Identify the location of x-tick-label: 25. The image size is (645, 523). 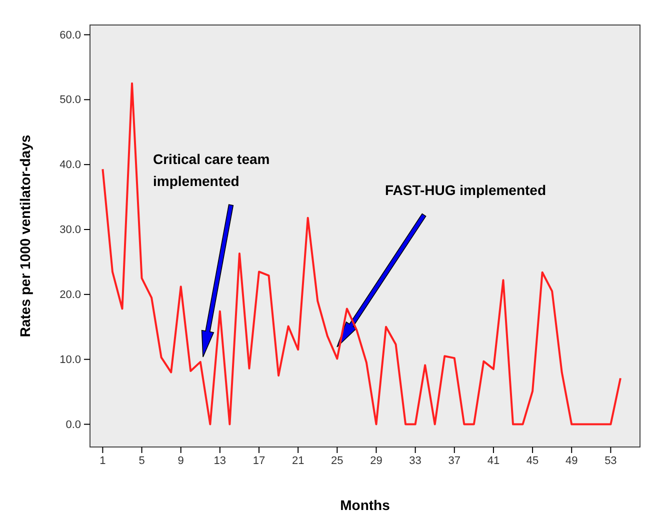
(337, 460).